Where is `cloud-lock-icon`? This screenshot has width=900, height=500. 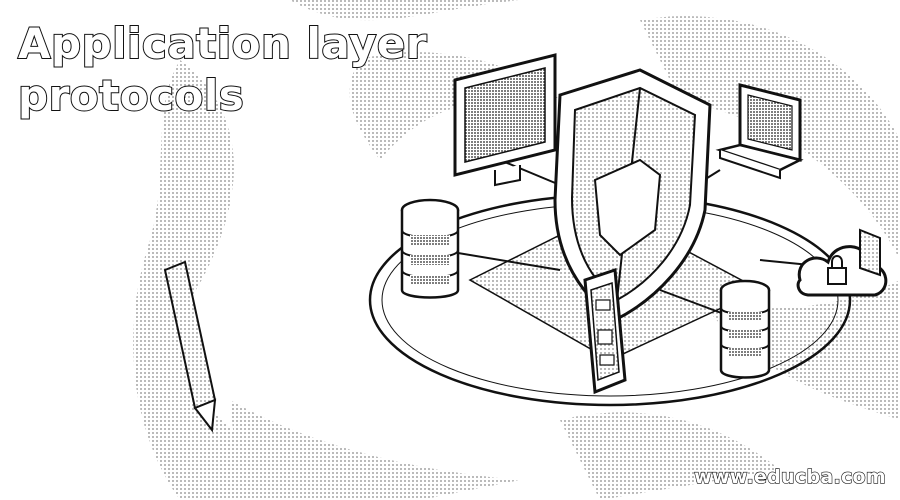
cloud-lock-icon is located at coordinates (842, 262).